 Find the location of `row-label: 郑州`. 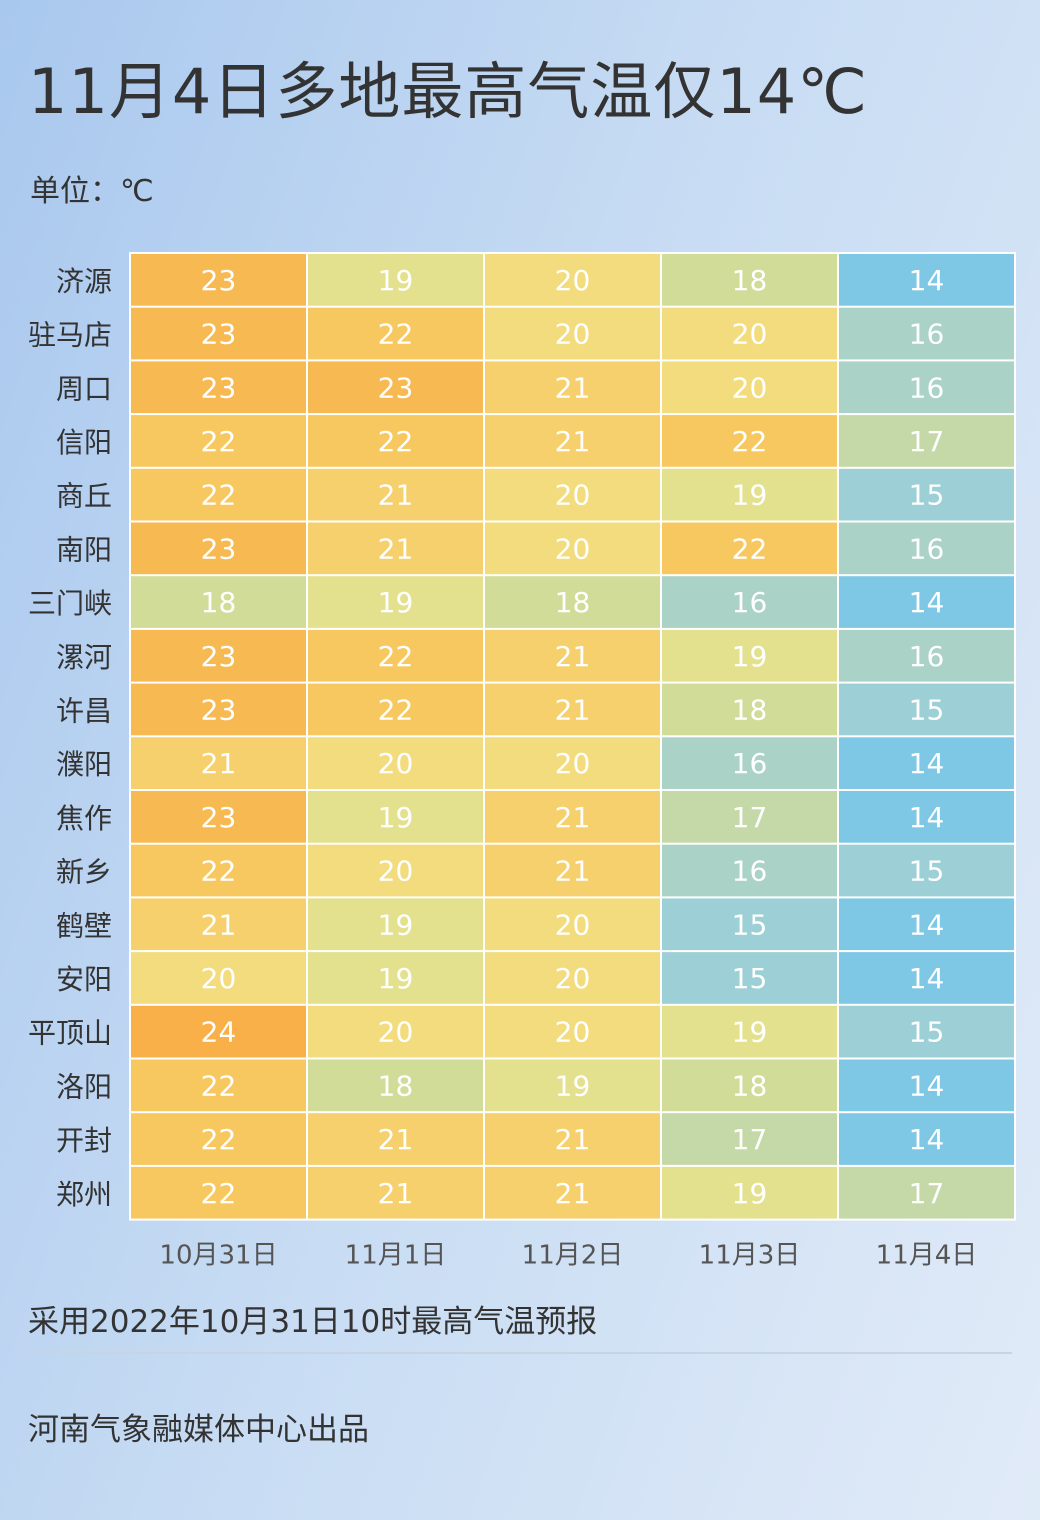

row-label: 郑州 is located at coordinates (84, 1194).